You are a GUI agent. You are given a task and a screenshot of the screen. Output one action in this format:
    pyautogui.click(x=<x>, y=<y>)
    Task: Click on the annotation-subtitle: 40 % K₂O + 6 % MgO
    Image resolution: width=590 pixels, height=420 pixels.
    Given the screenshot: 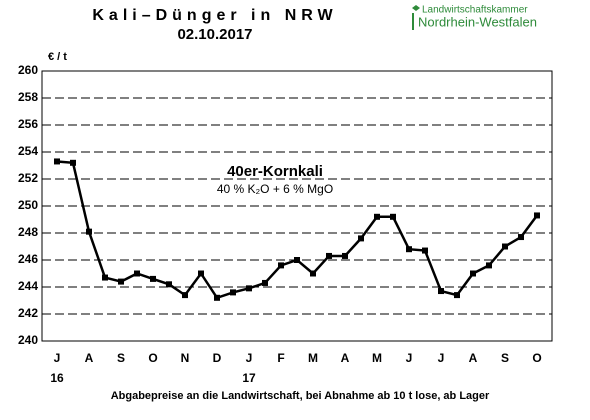 What is the action you would take?
    pyautogui.click(x=275, y=189)
    